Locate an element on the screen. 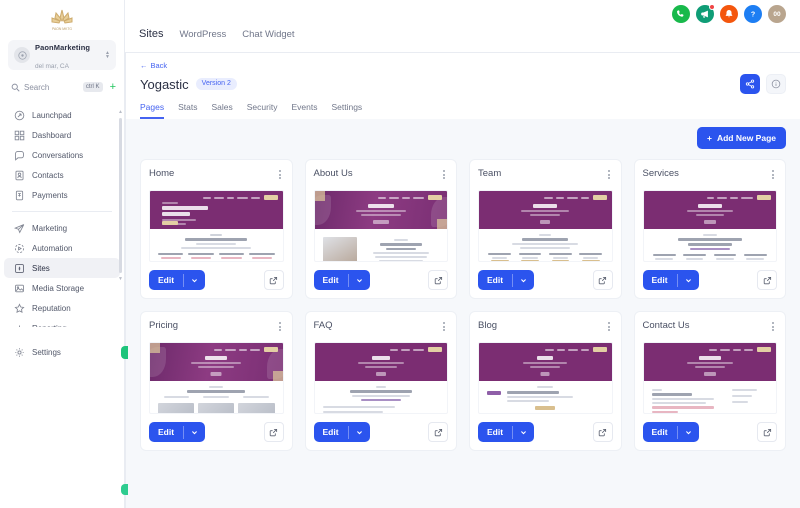  page-card-pricing: Pricing is located at coordinates (216, 381).